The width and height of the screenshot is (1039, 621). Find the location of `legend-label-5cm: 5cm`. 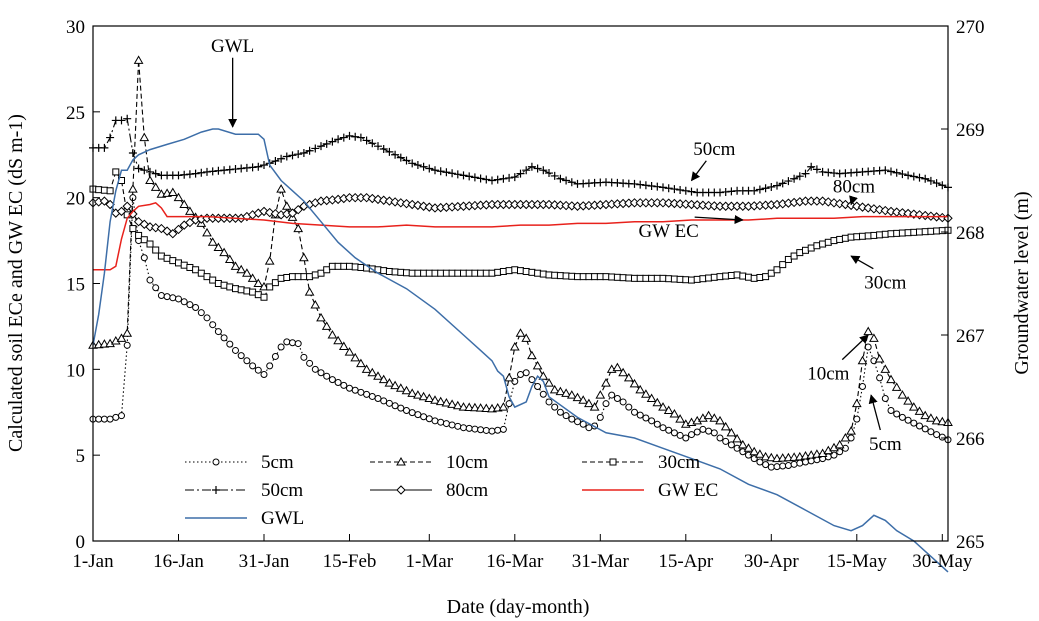

legend-label-5cm: 5cm is located at coordinates (277, 462).